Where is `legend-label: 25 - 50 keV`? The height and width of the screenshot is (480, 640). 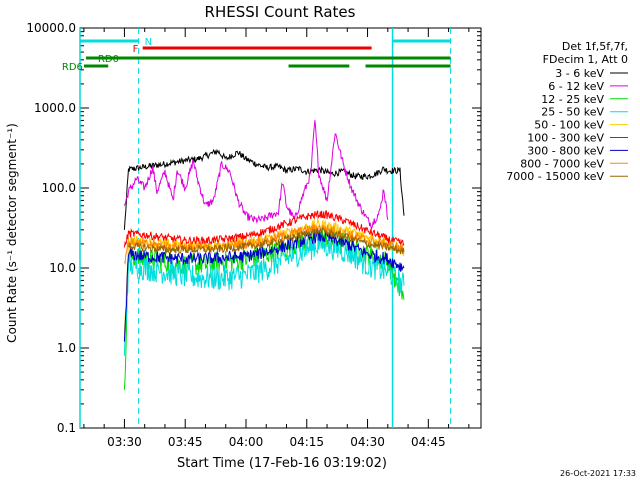
legend-label: 25 - 50 keV is located at coordinates (572, 112).